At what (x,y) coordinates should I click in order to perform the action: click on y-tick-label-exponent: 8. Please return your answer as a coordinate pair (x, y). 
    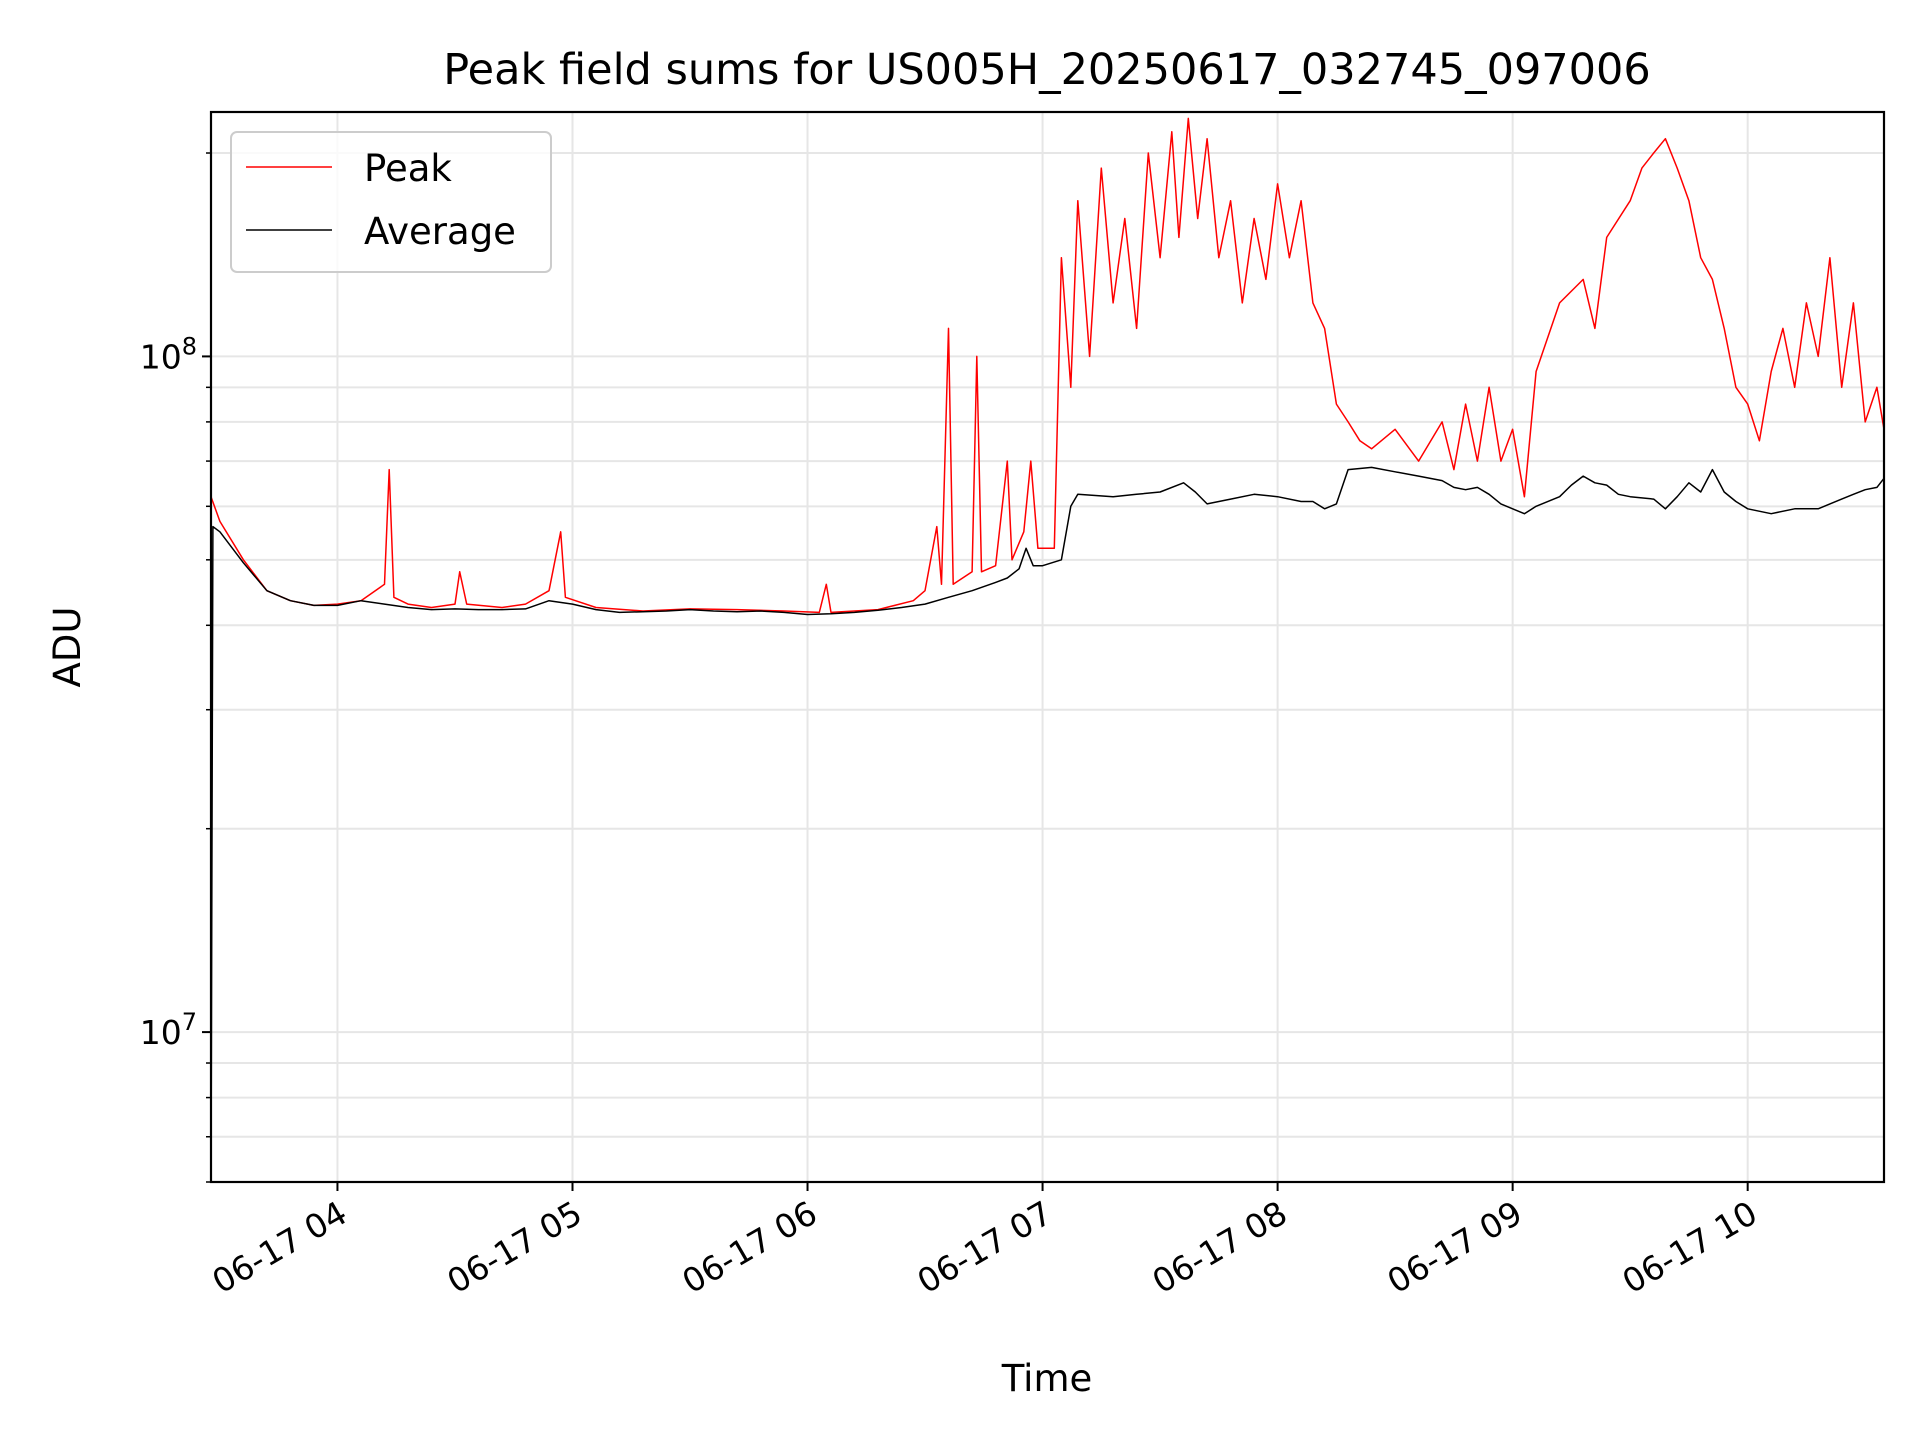
    Looking at the image, I should click on (189, 346).